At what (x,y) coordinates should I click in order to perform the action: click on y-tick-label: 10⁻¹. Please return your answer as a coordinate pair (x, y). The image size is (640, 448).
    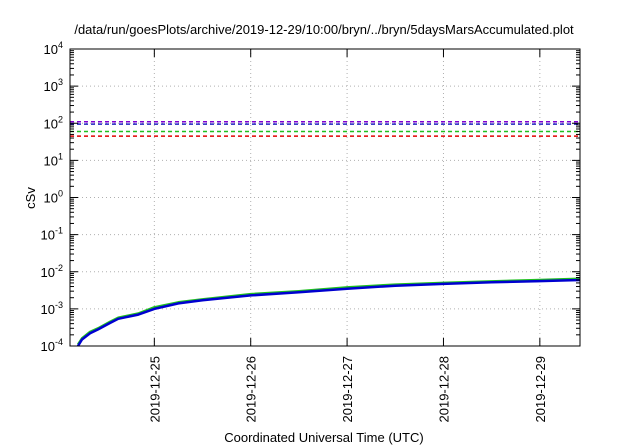
    Looking at the image, I should click on (52, 234).